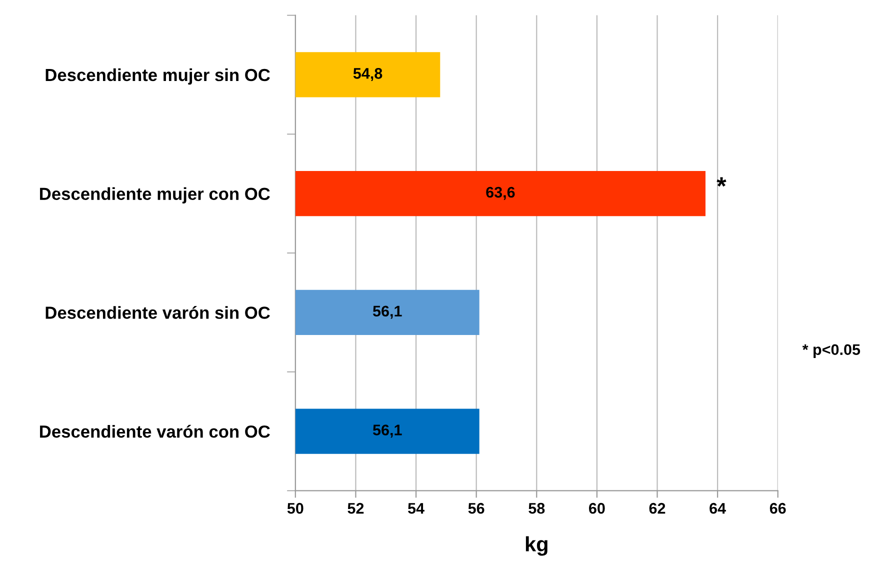 The image size is (874, 566). I want to click on x-axis-title: kg, so click(537, 546).